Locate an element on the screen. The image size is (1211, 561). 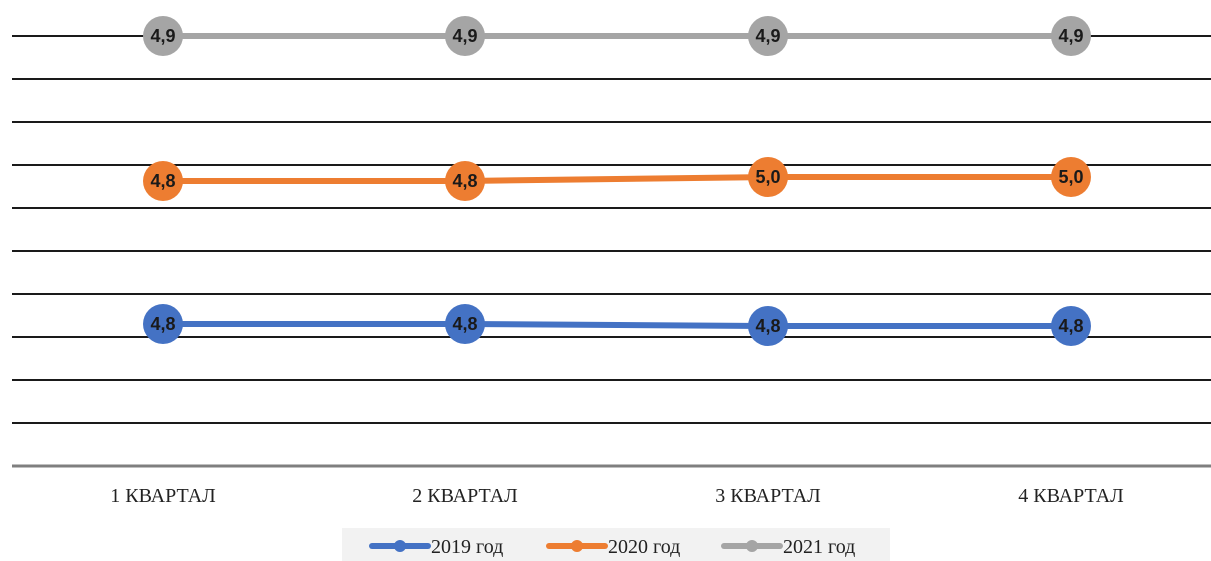
series-line-2020-год is located at coordinates (617, 179).